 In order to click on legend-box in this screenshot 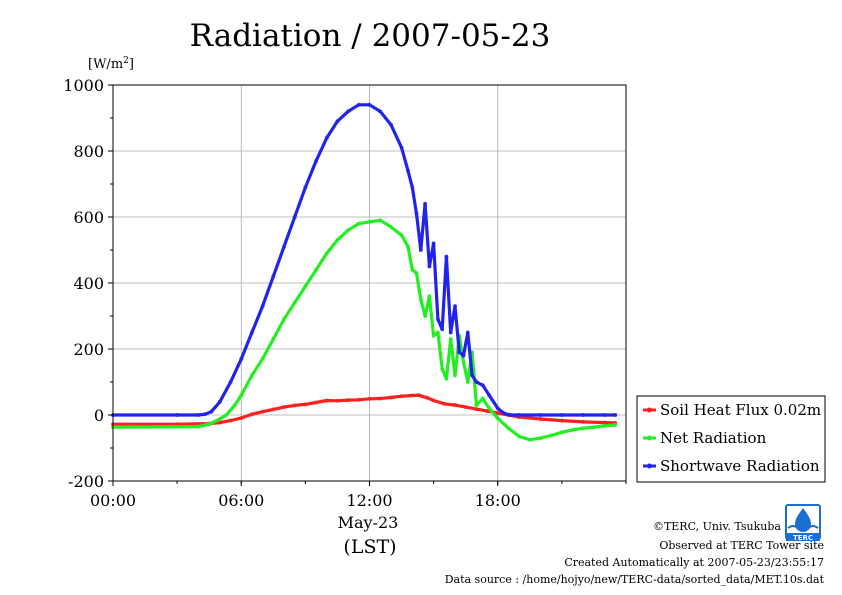, I will do `click(731, 439)`.